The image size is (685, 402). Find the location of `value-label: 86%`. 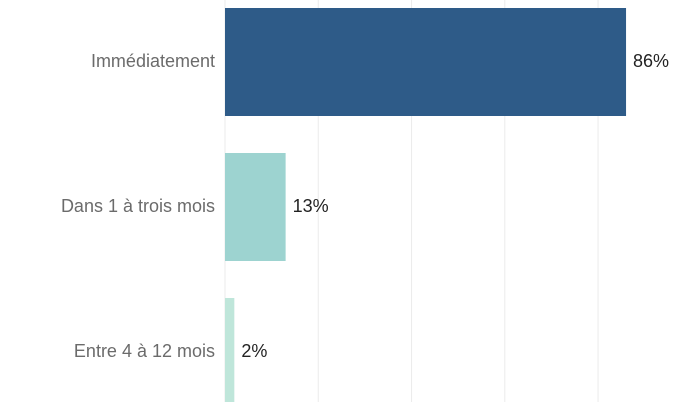

value-label: 86% is located at coordinates (651, 61).